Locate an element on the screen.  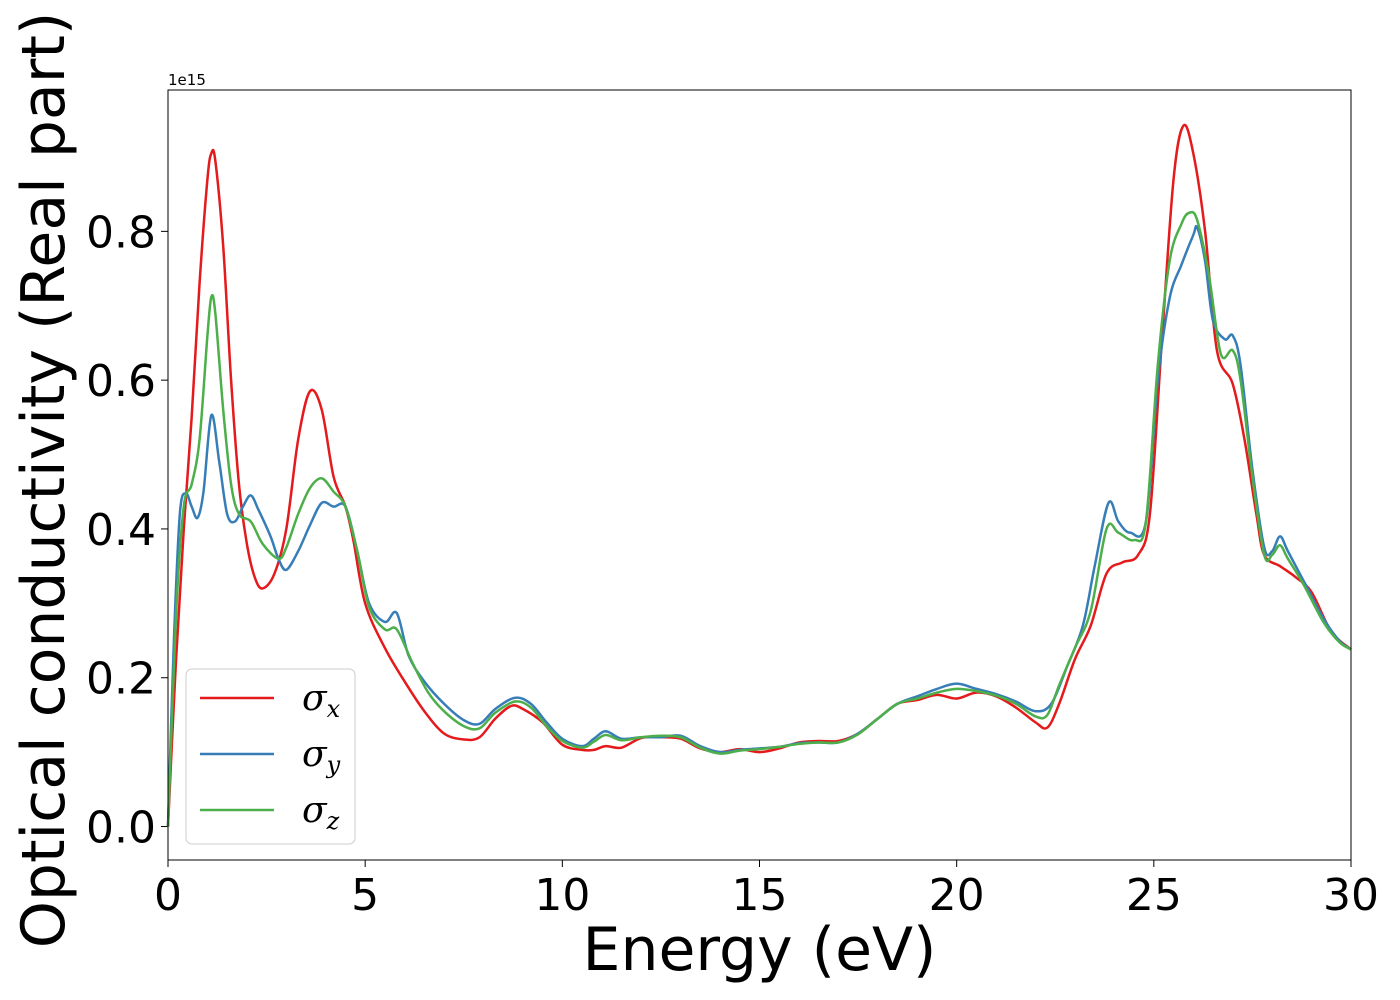
y-tick-label: 0.2 is located at coordinates (121, 679).